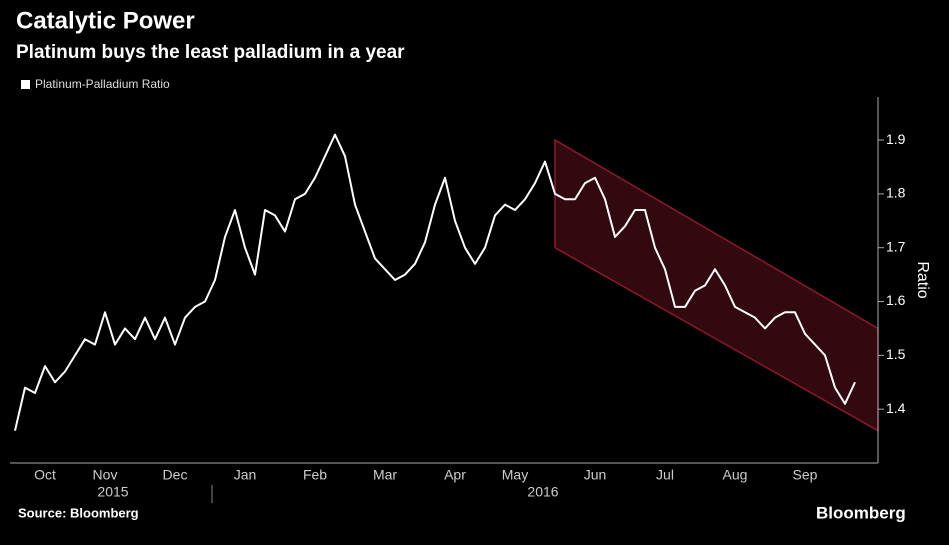  I want to click on legend-label: Platinum-Palladium Ratio, so click(102, 84).